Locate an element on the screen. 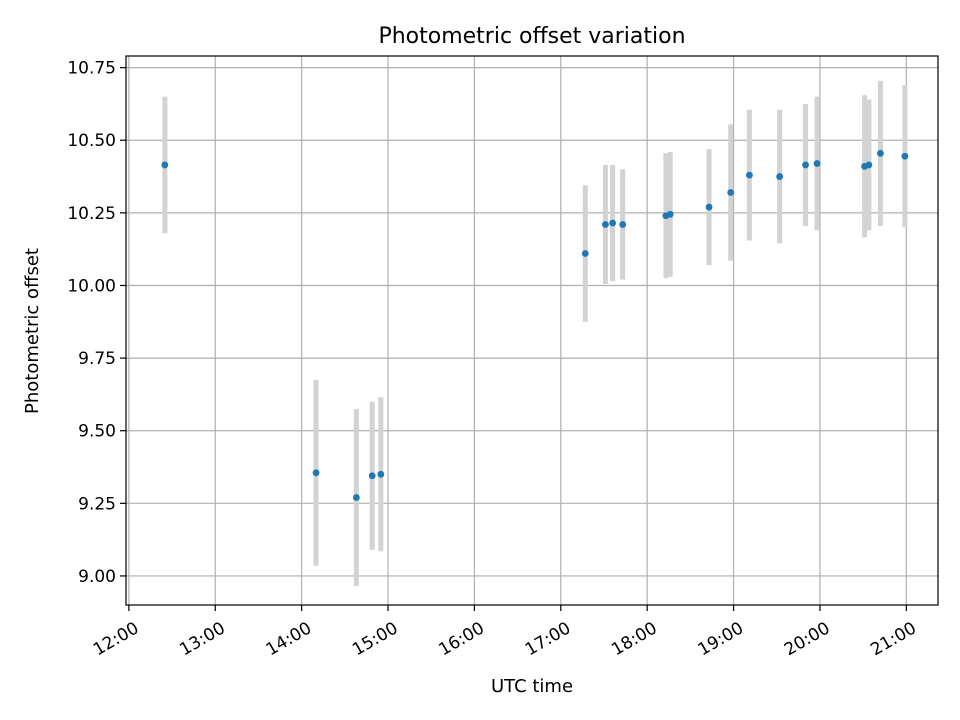 The height and width of the screenshot is (720, 960). y-tick-label: 9.75 is located at coordinates (97, 359).